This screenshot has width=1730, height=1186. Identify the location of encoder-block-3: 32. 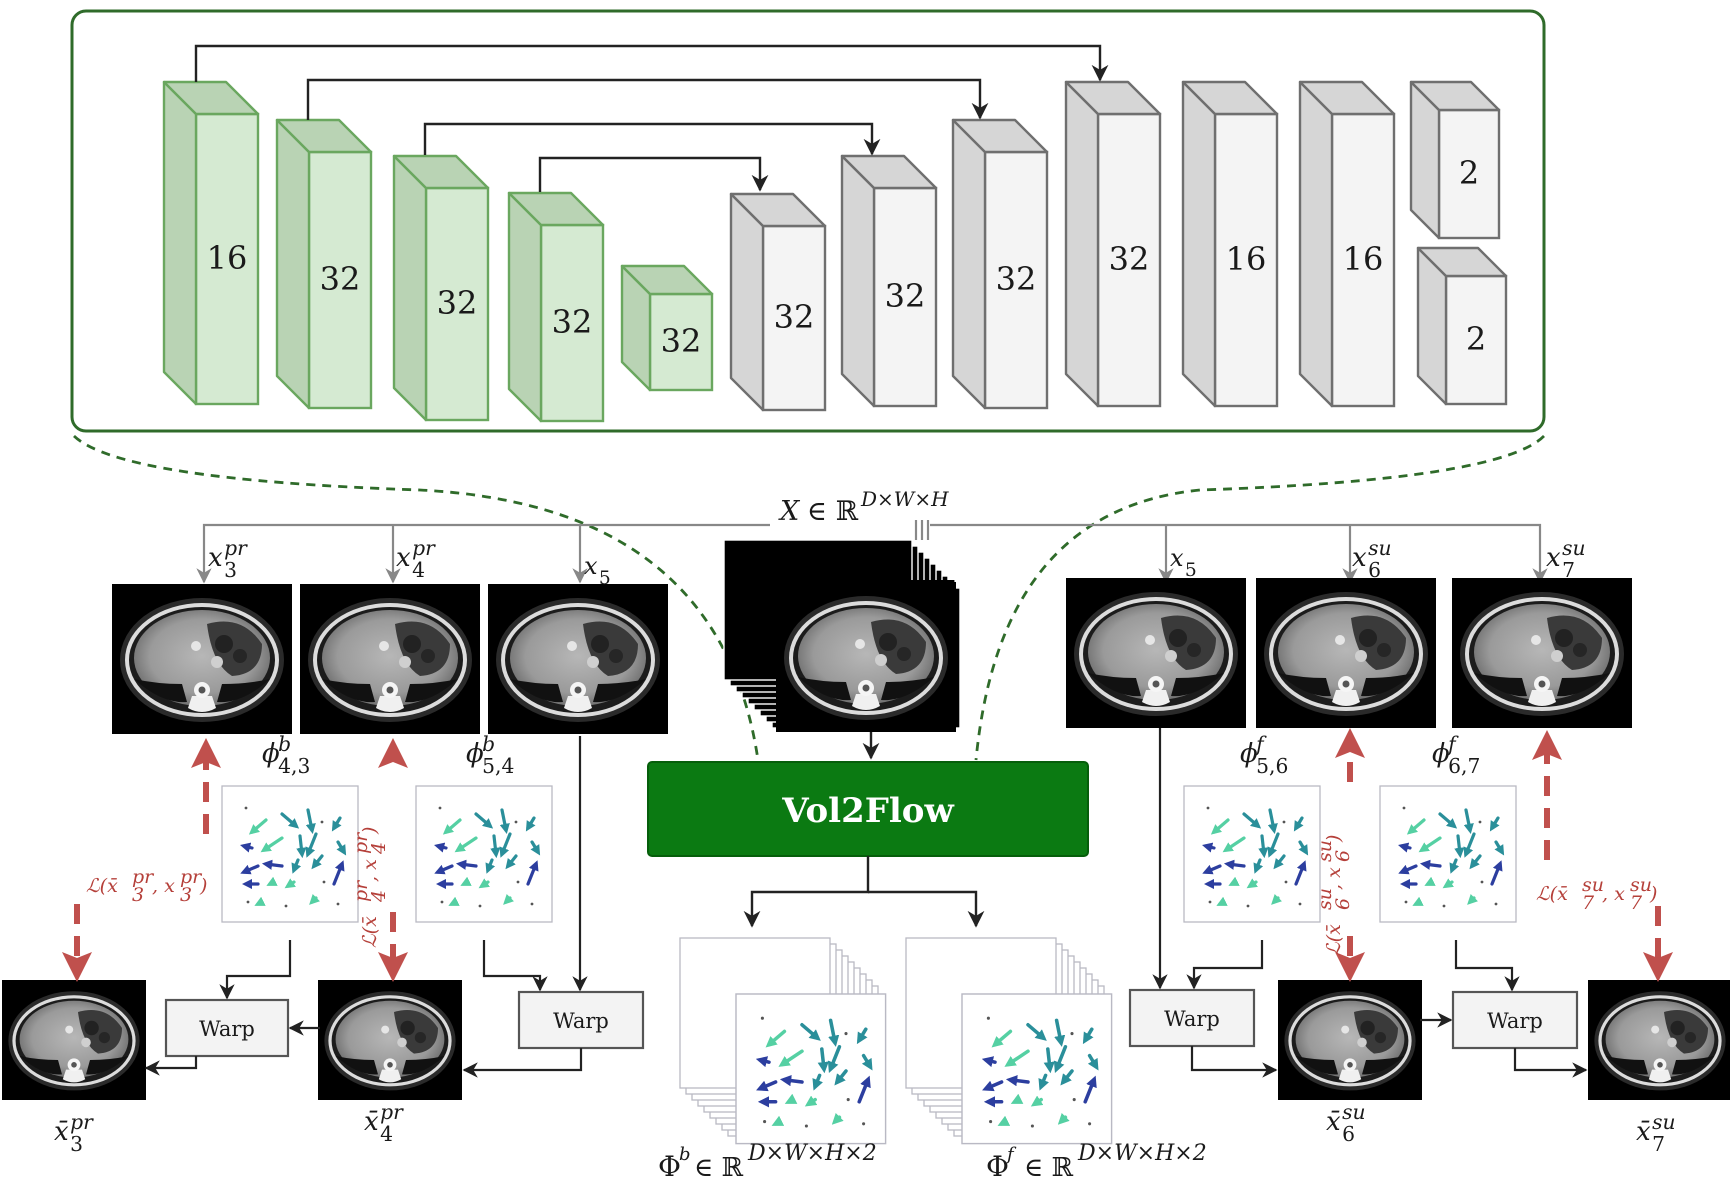
(441, 288).